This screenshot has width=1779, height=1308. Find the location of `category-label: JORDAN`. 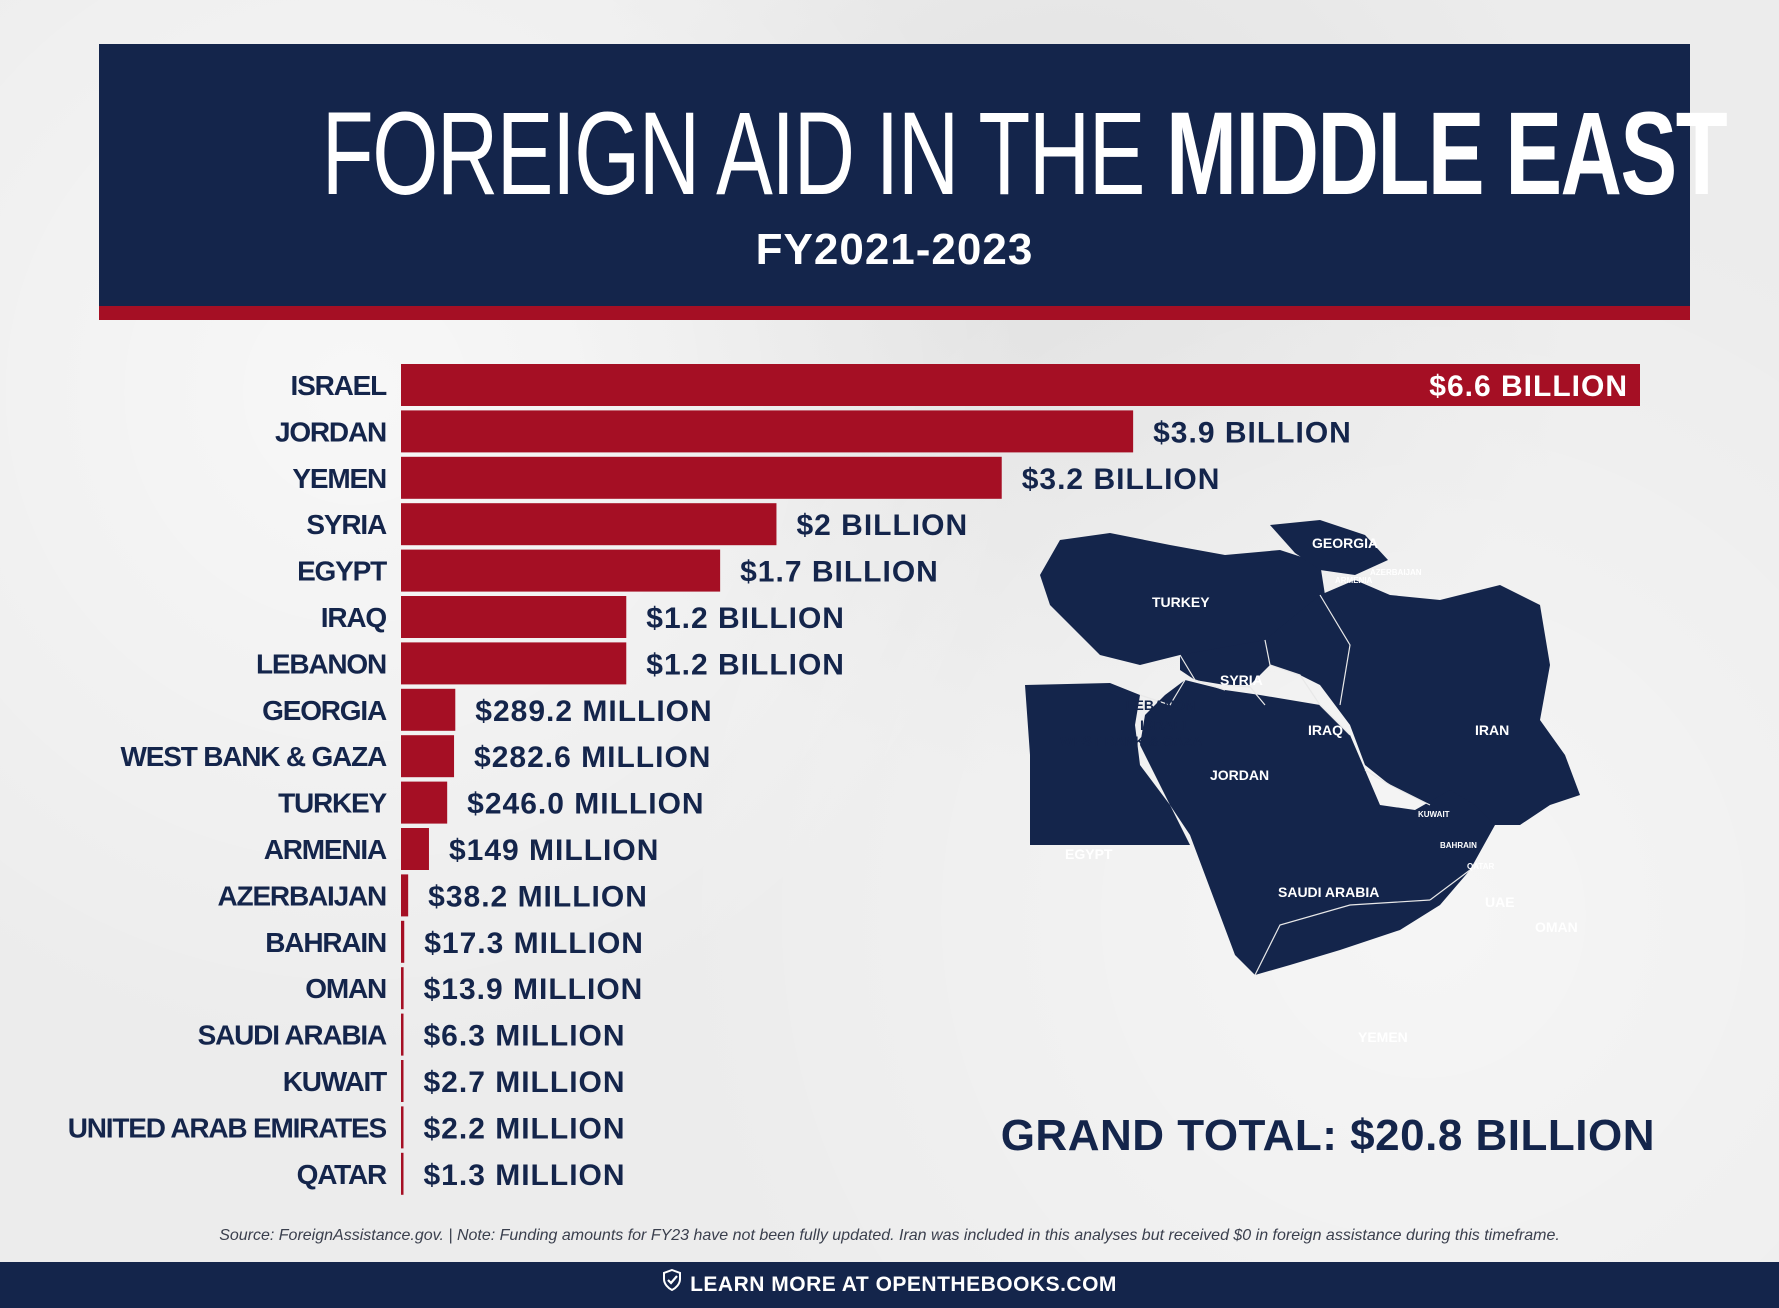

category-label: JORDAN is located at coordinates (330, 431).